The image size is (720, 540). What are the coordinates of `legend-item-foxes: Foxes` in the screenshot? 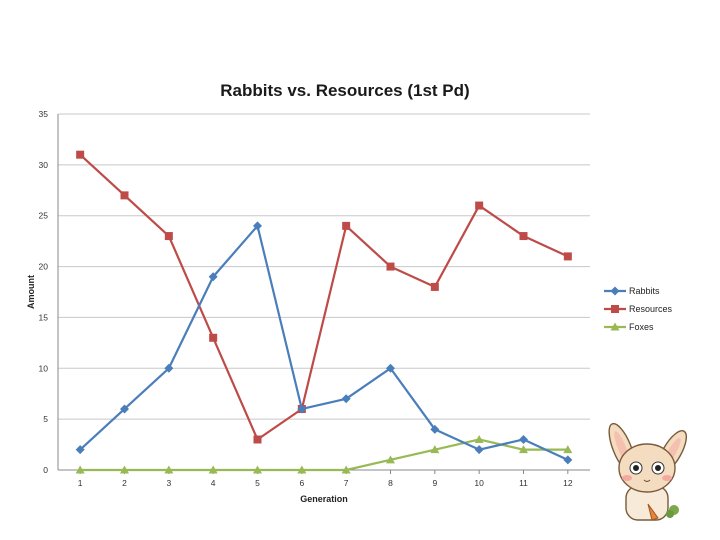 It's located at (629, 327).